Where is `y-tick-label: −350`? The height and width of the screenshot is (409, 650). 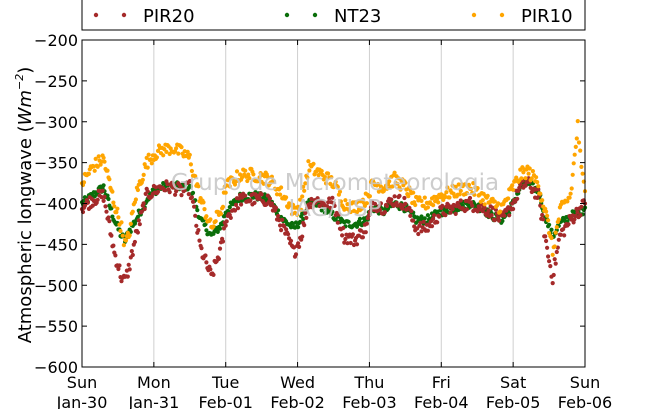 y-tick-label: −350 is located at coordinates (56, 163).